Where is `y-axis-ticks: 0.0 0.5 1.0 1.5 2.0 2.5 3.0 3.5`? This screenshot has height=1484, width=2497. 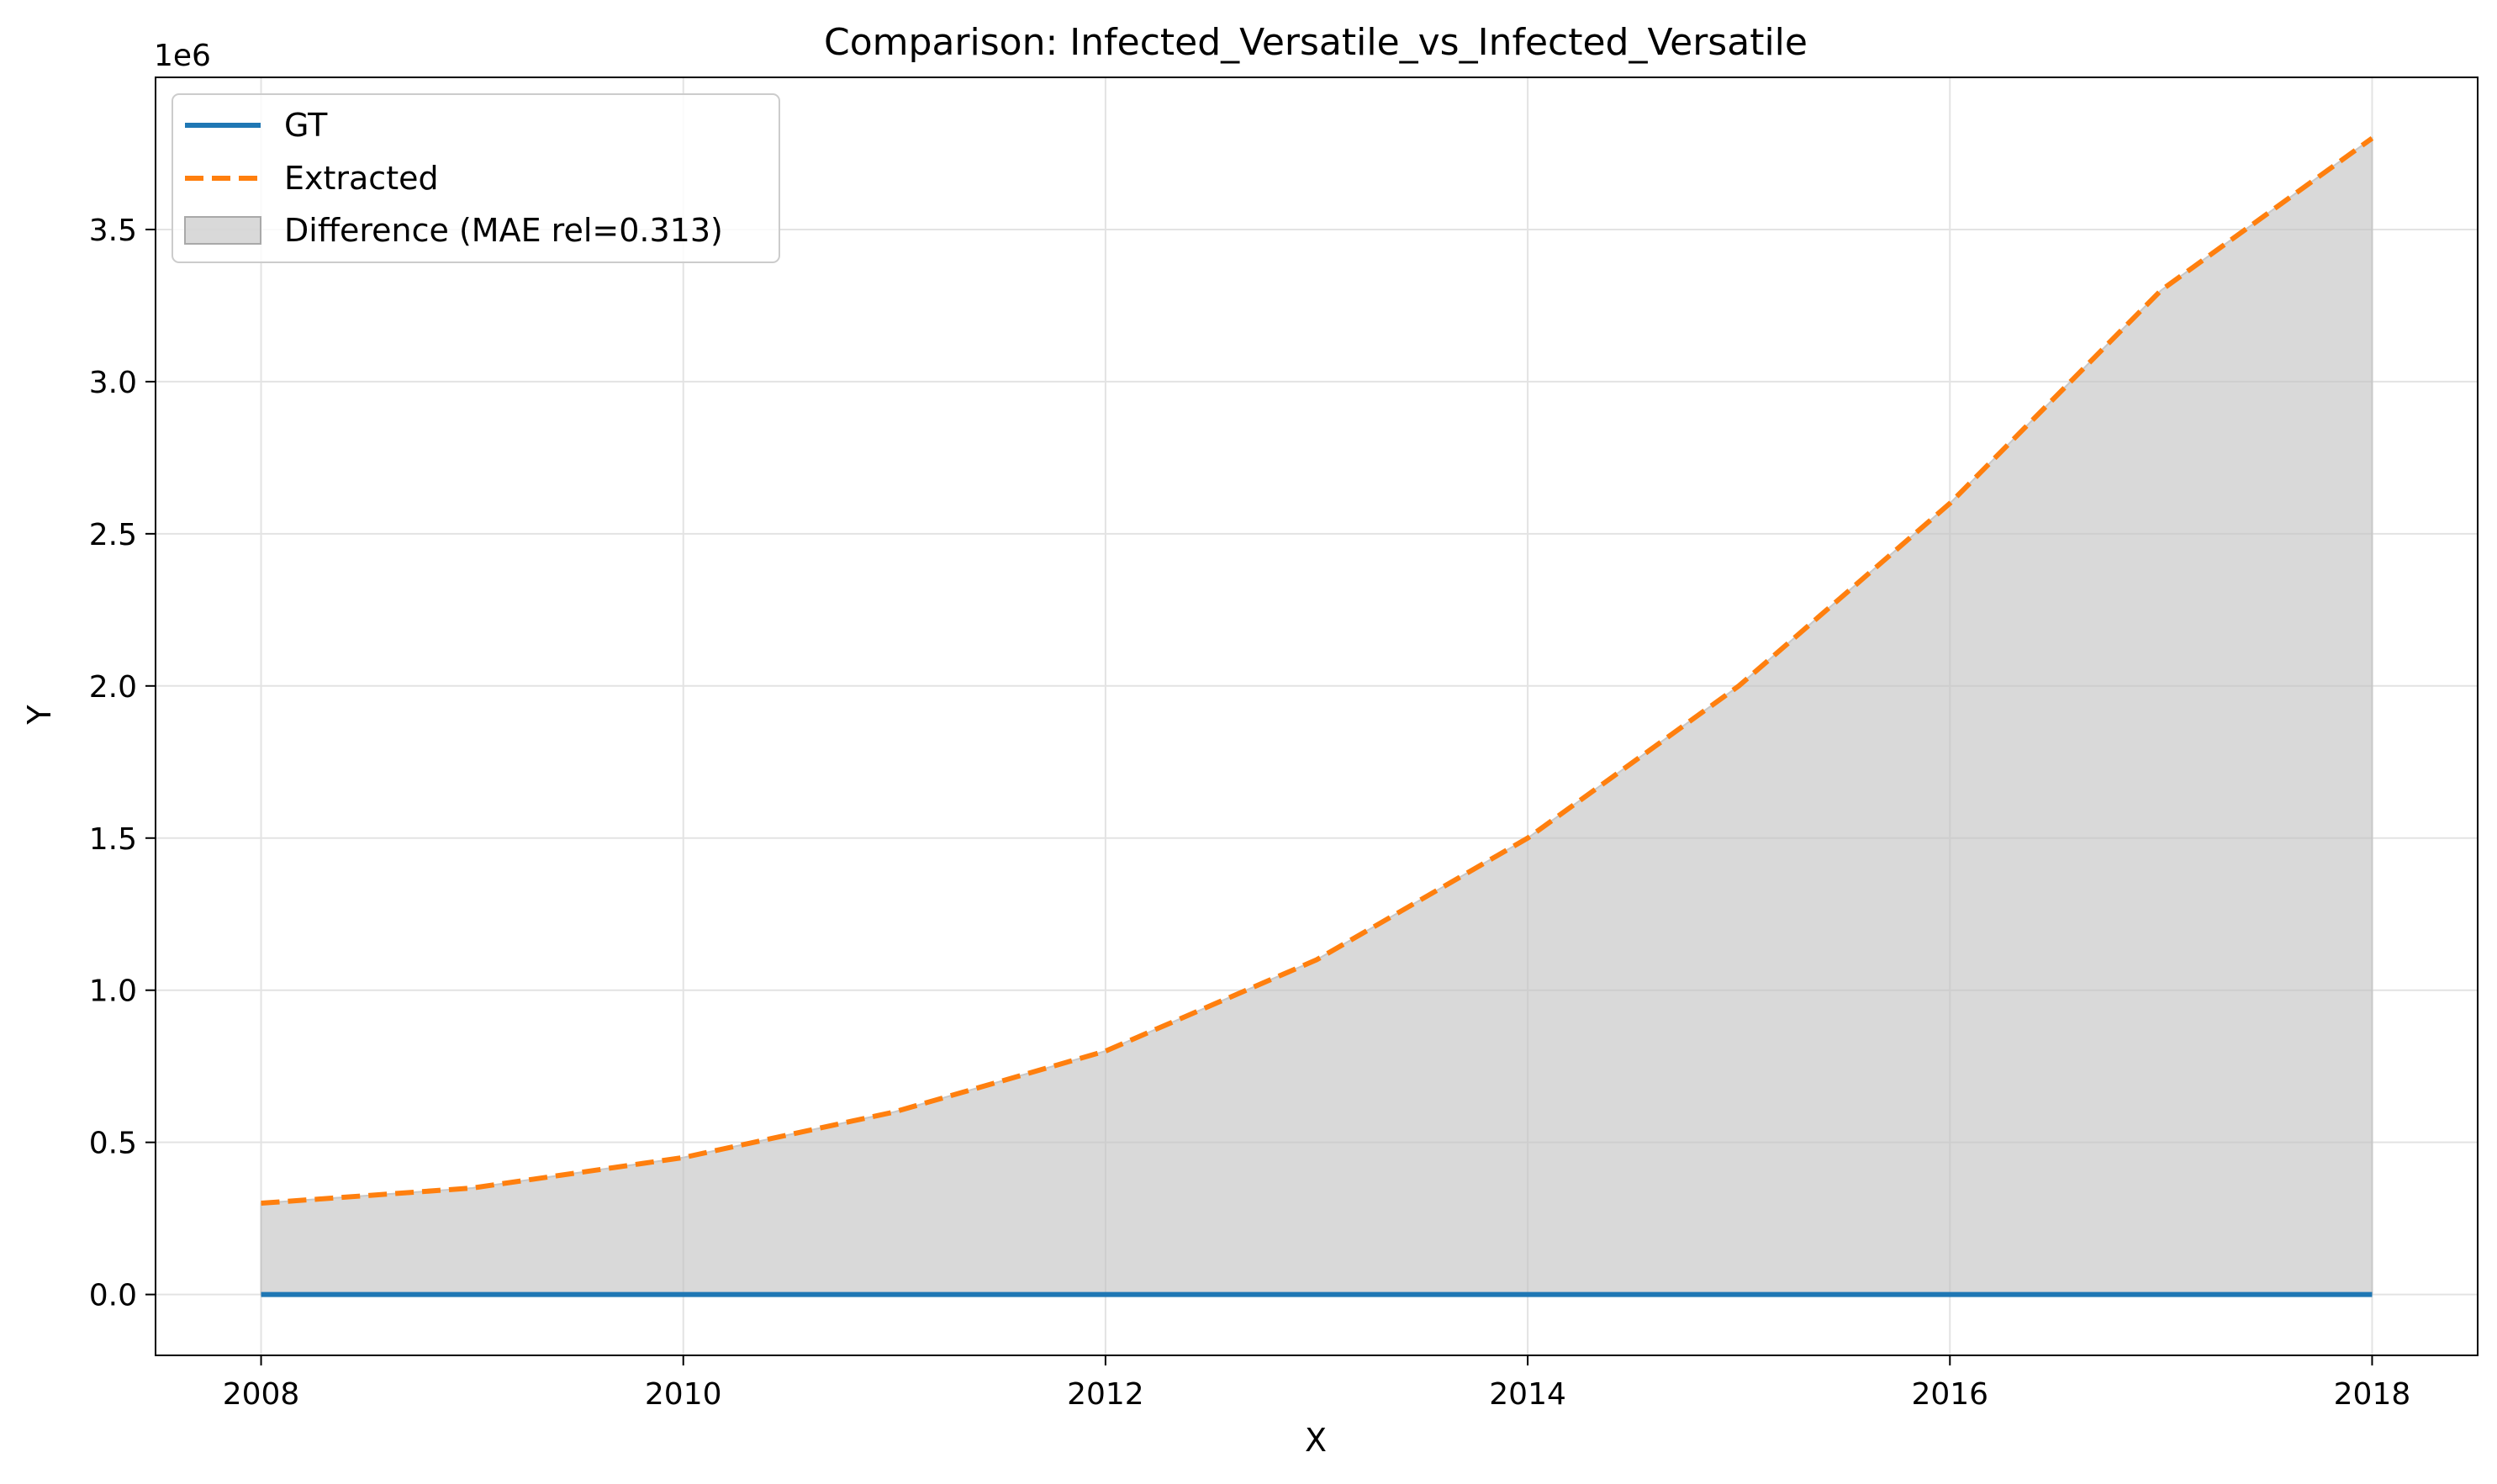 y-axis-ticks: 0.0 0.5 1.0 1.5 2.0 2.5 3.0 3.5 is located at coordinates (122, 763).